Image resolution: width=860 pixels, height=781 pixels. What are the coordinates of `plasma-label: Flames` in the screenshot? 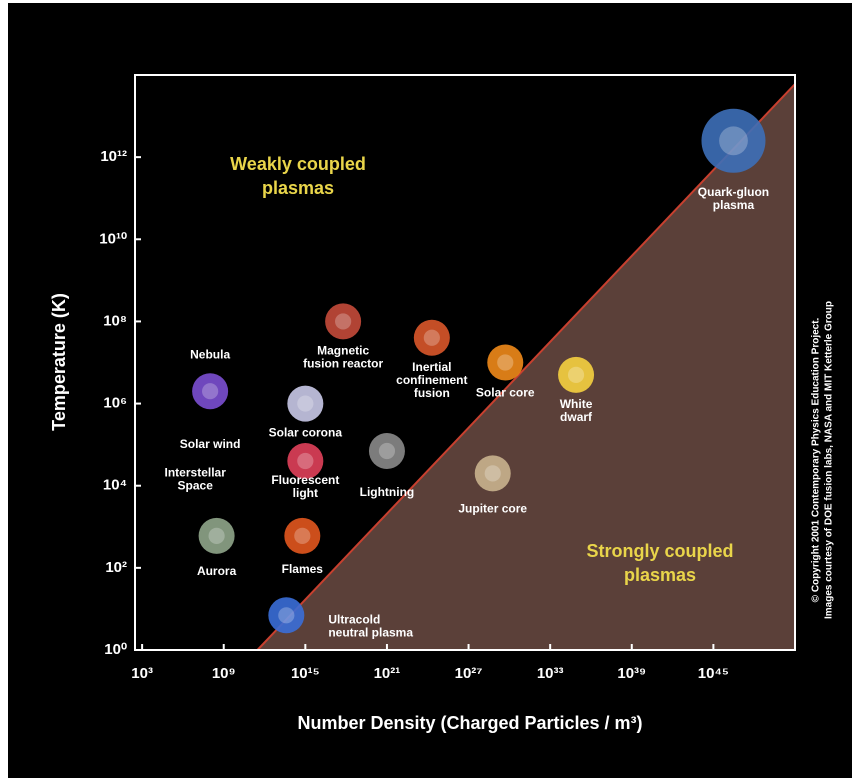 It's located at (303, 569).